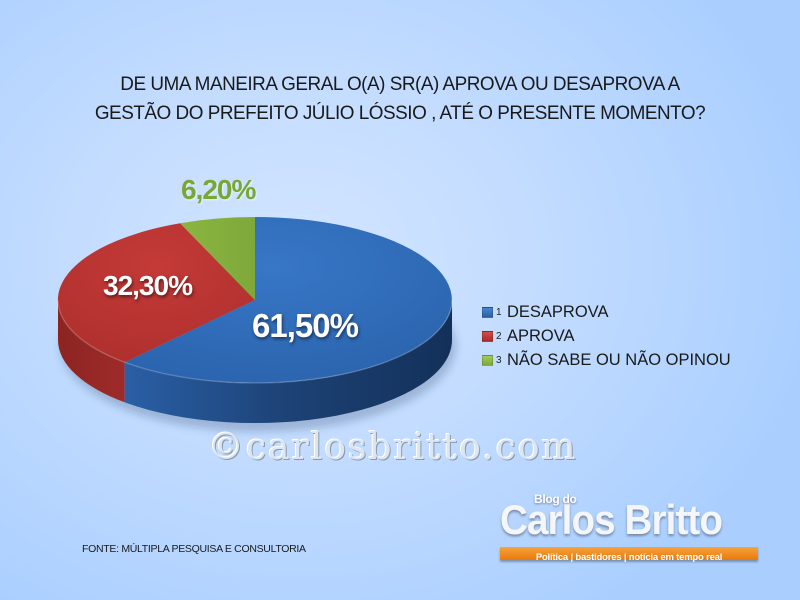  I want to click on pie-rim-highlight, so click(255, 341).